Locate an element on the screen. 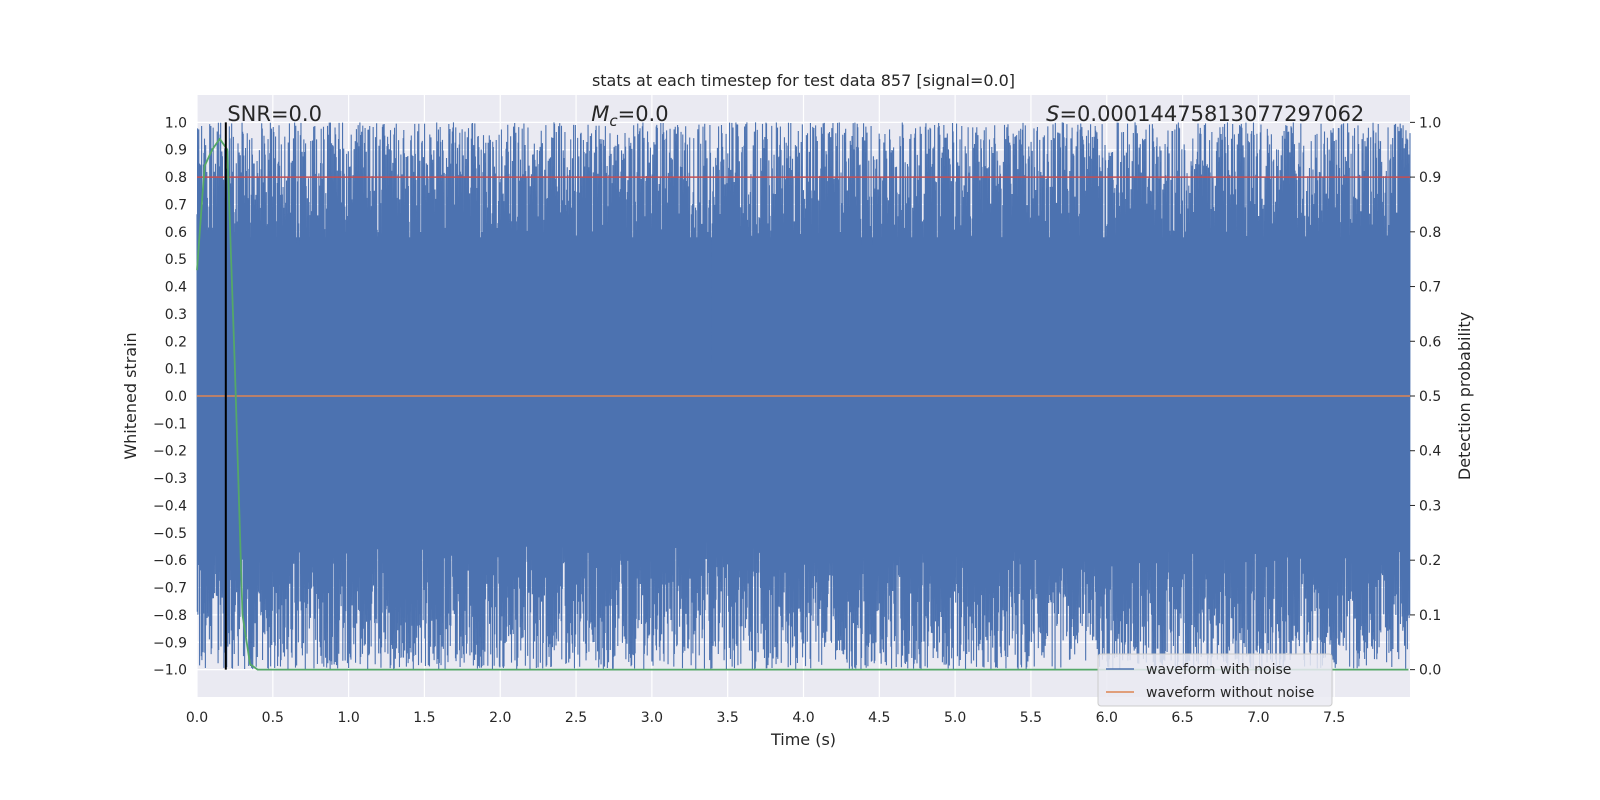 The width and height of the screenshot is (1600, 800). chirp-mass-value: =0.0 is located at coordinates (643, 114).